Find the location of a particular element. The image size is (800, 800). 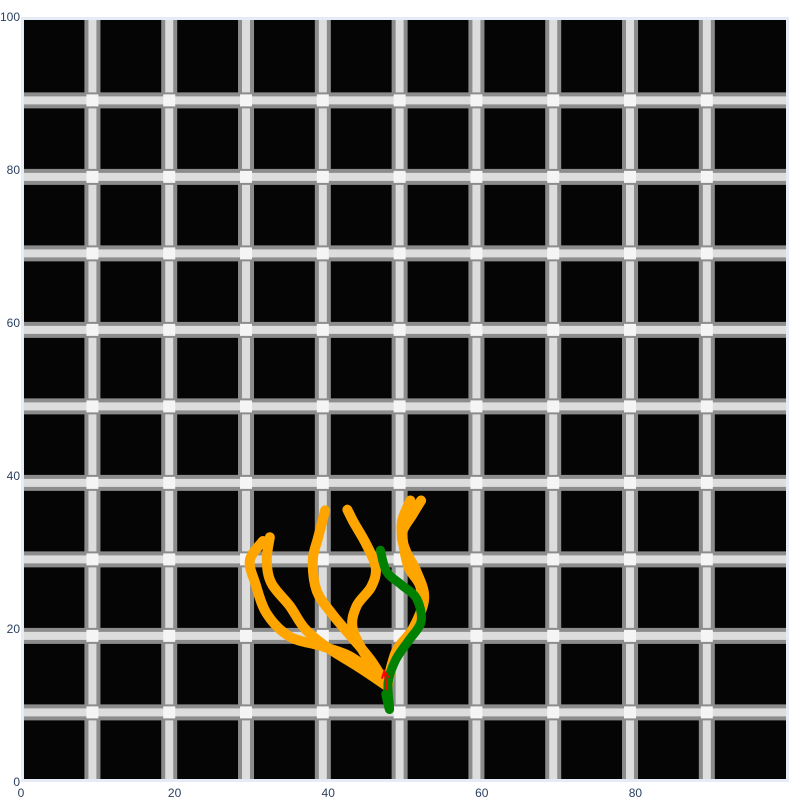

x-tick-label: 0 is located at coordinates (21, 793).